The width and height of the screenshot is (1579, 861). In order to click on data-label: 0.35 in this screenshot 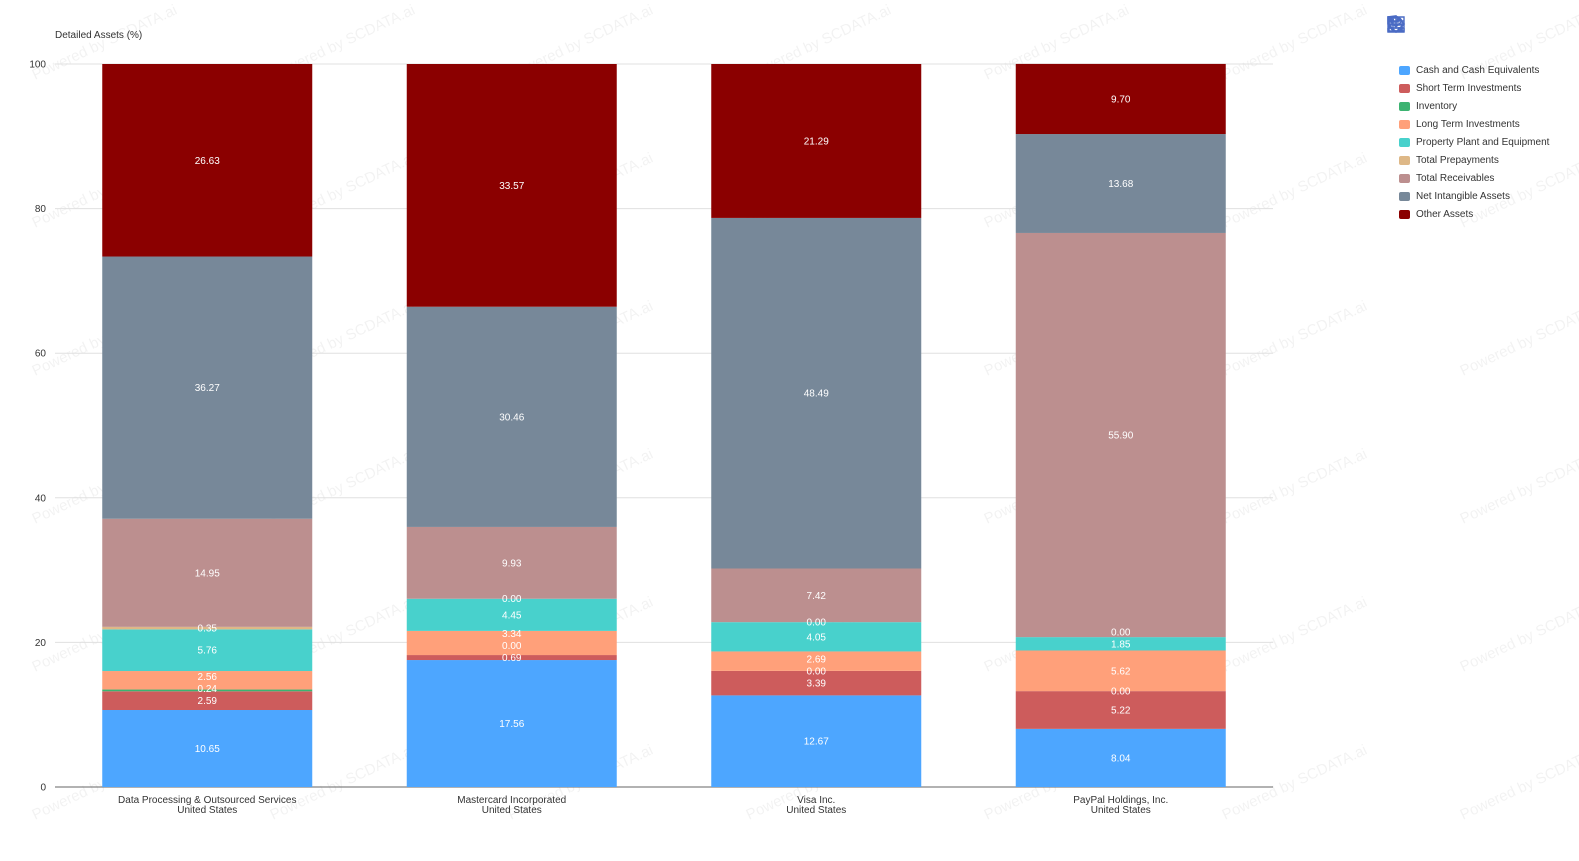, I will do `click(208, 629)`.